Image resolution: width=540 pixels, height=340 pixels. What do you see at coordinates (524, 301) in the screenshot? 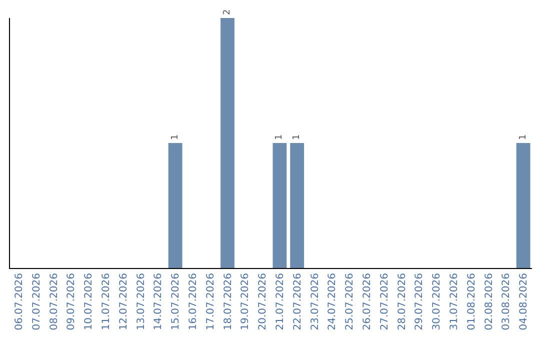
I see `x-tick-label: 04.08.2026` at bounding box center [524, 301].